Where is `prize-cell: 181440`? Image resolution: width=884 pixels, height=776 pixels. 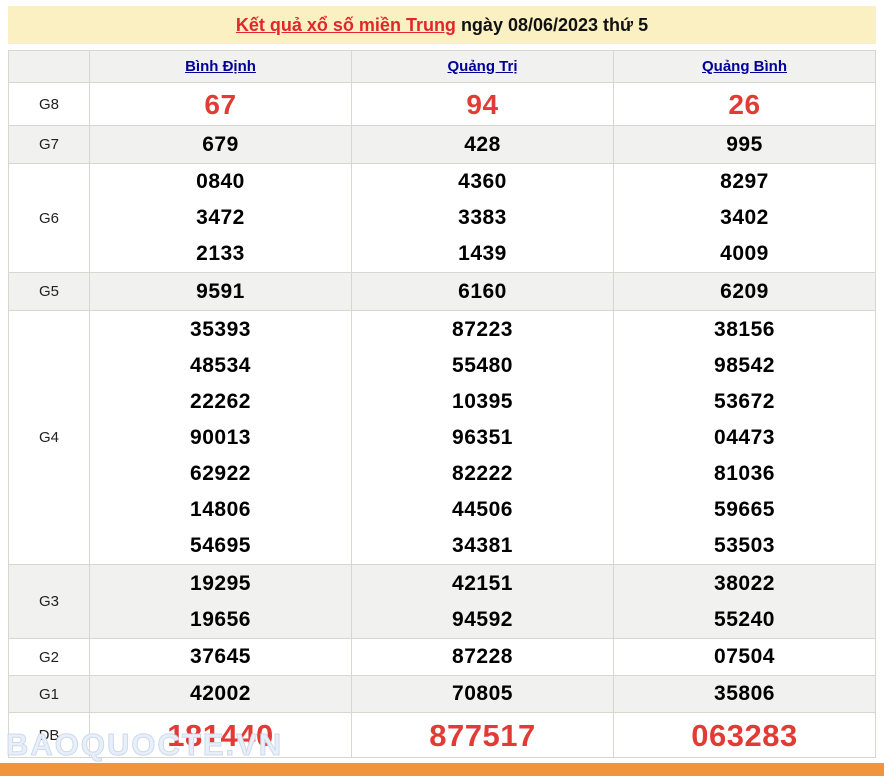
prize-cell: 181440 is located at coordinates (220, 735).